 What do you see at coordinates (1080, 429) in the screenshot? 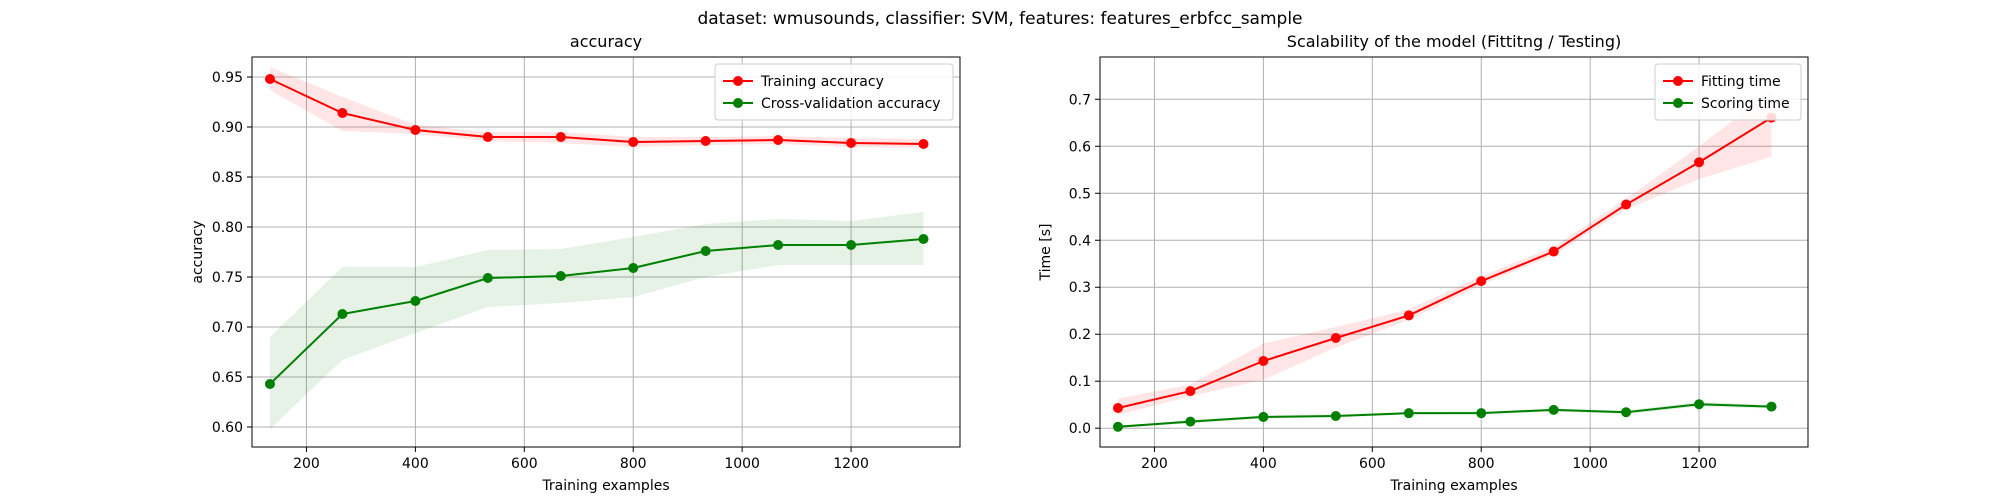
I see `y-tick-label: 0.0` at bounding box center [1080, 429].